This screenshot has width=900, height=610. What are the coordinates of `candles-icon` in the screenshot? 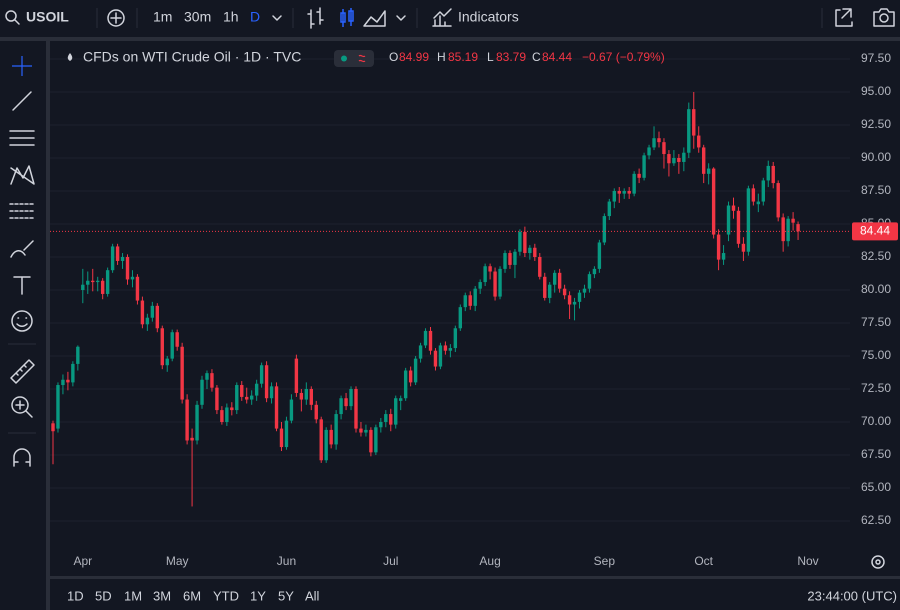 It's located at (347, 17).